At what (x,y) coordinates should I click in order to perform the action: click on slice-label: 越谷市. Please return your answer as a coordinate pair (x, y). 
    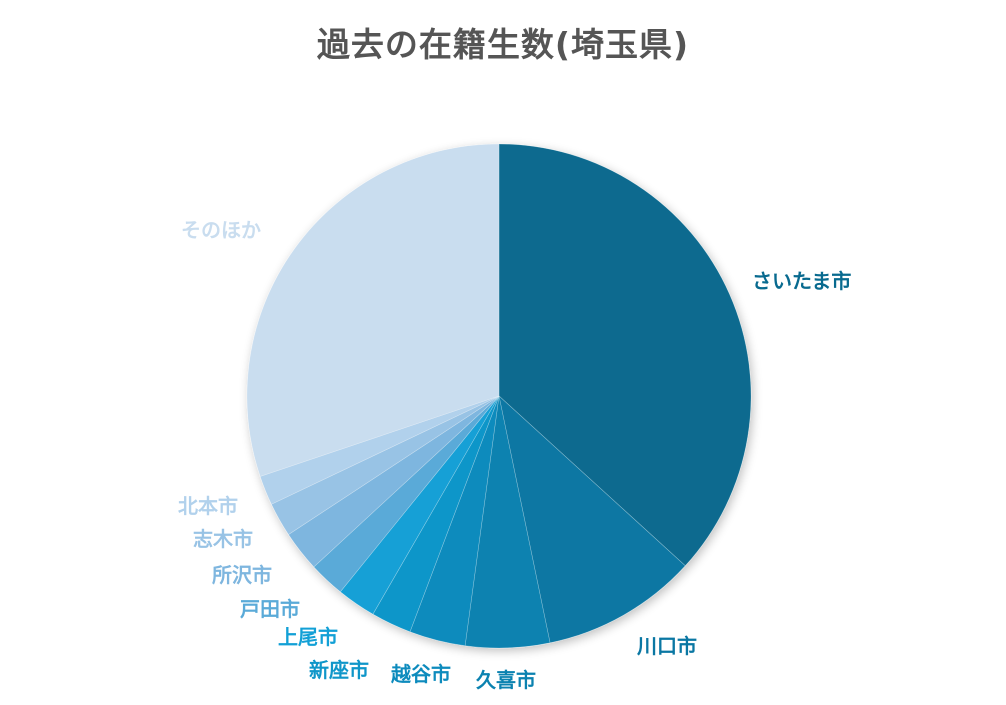
    Looking at the image, I should click on (421, 674).